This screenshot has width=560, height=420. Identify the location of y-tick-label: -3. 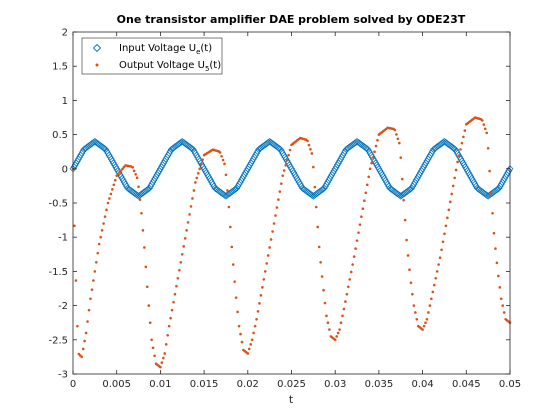
(63, 375).